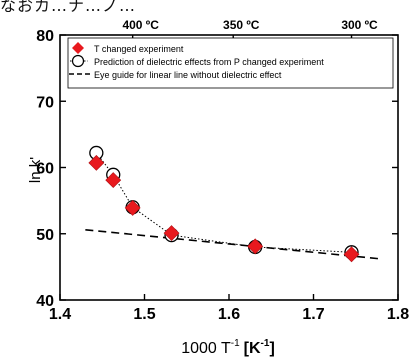  What do you see at coordinates (139, 49) in the screenshot?
I see `legend-entry-label: T changed experiment` at bounding box center [139, 49].